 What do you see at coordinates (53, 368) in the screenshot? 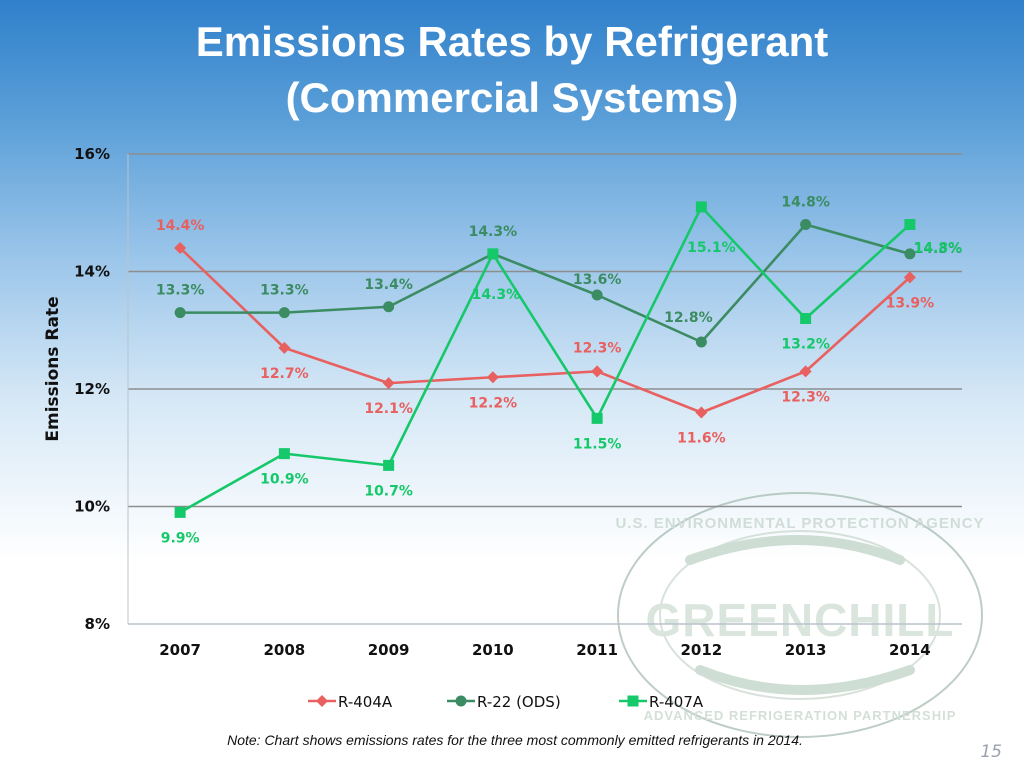
I see `y-axis-title: Emissions Rate` at bounding box center [53, 368].